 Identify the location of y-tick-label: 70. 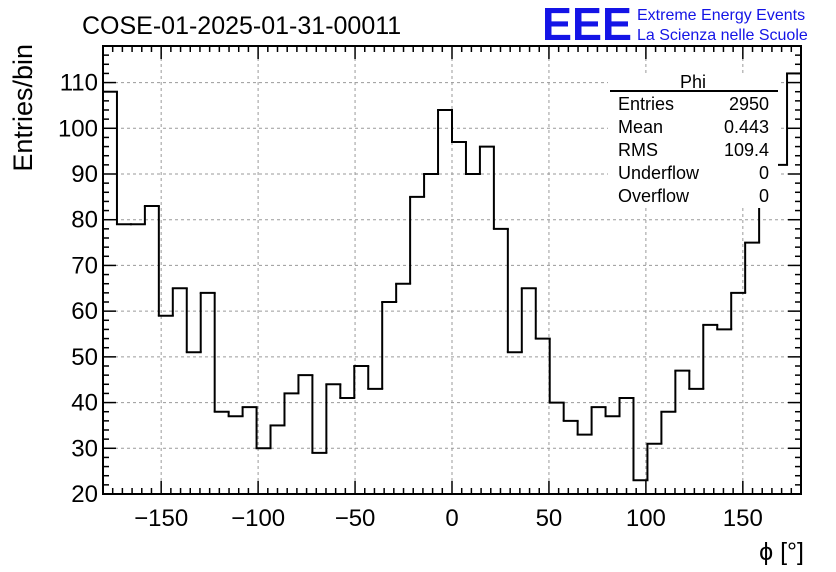
(84, 265).